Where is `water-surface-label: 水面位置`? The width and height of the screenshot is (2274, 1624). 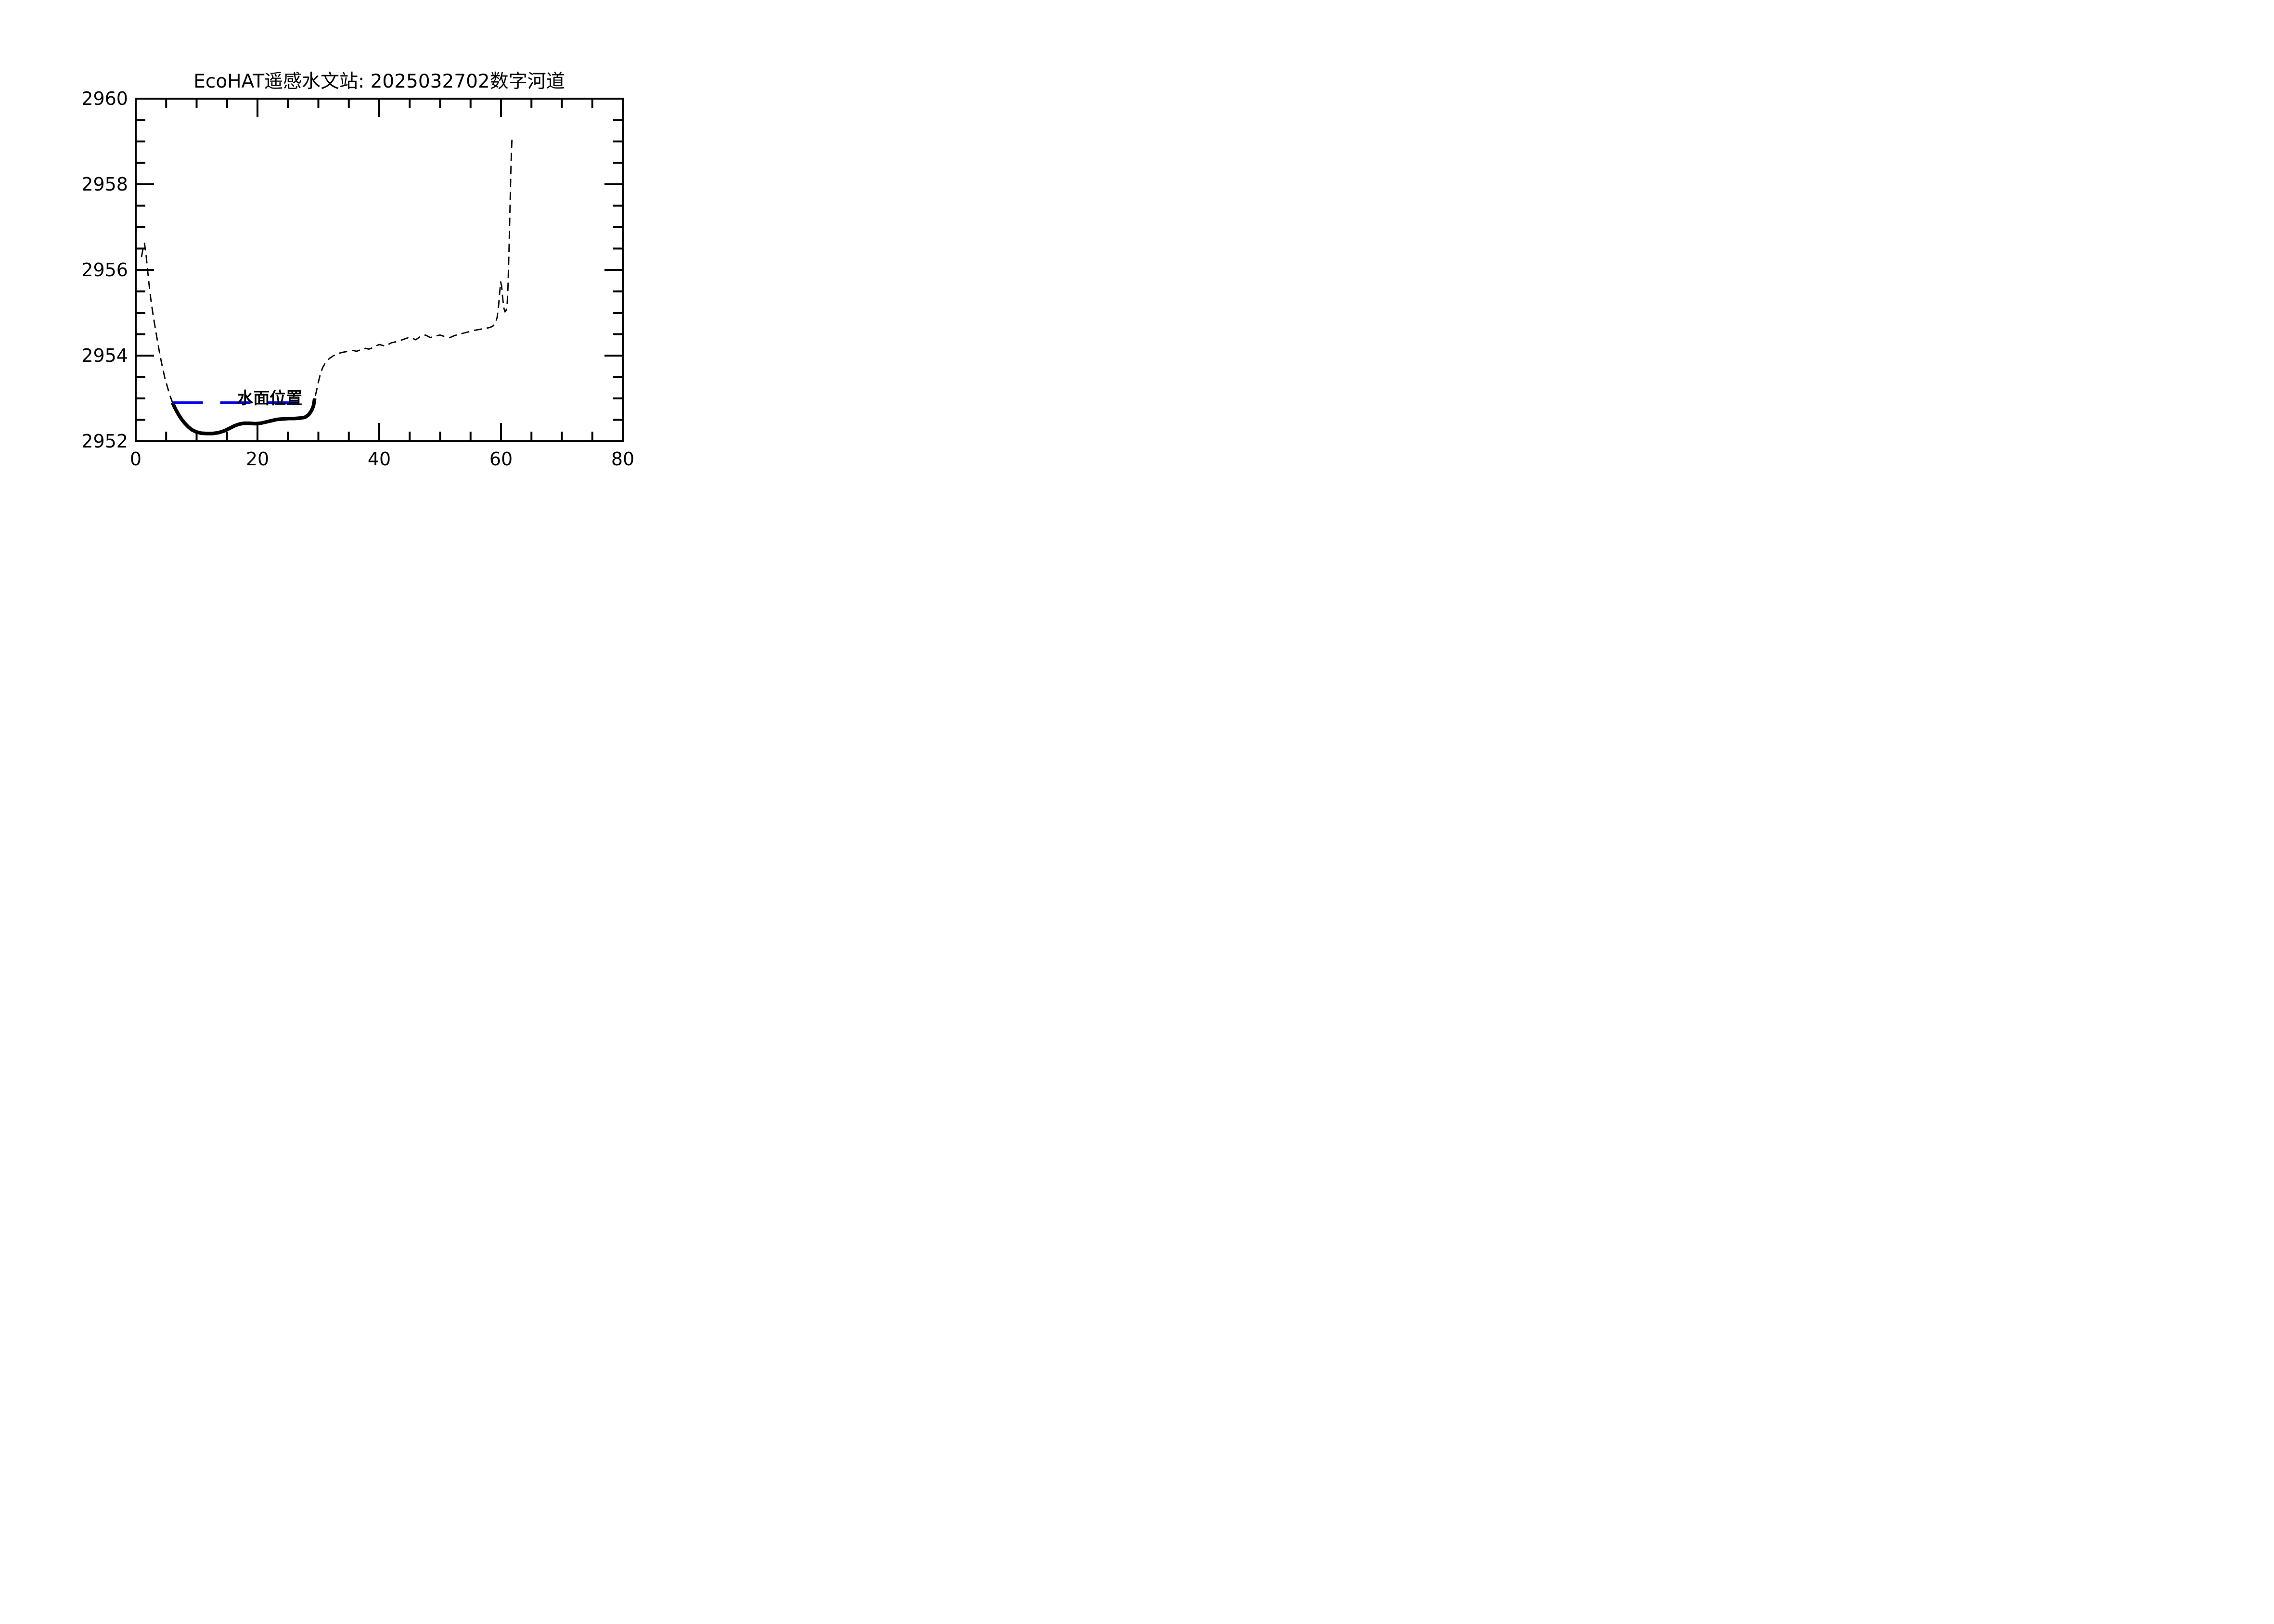
water-surface-label: 水面位置 is located at coordinates (269, 398).